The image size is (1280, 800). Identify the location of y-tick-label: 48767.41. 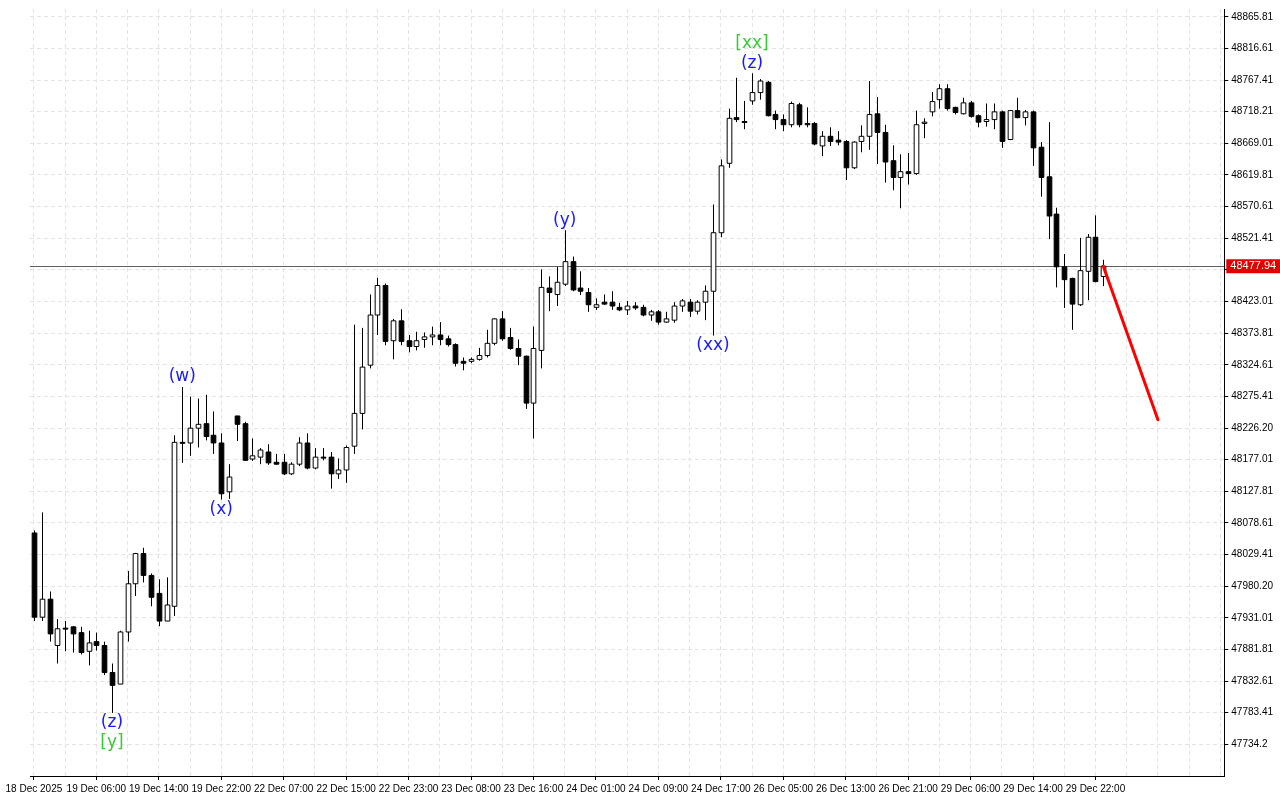
(1252, 79).